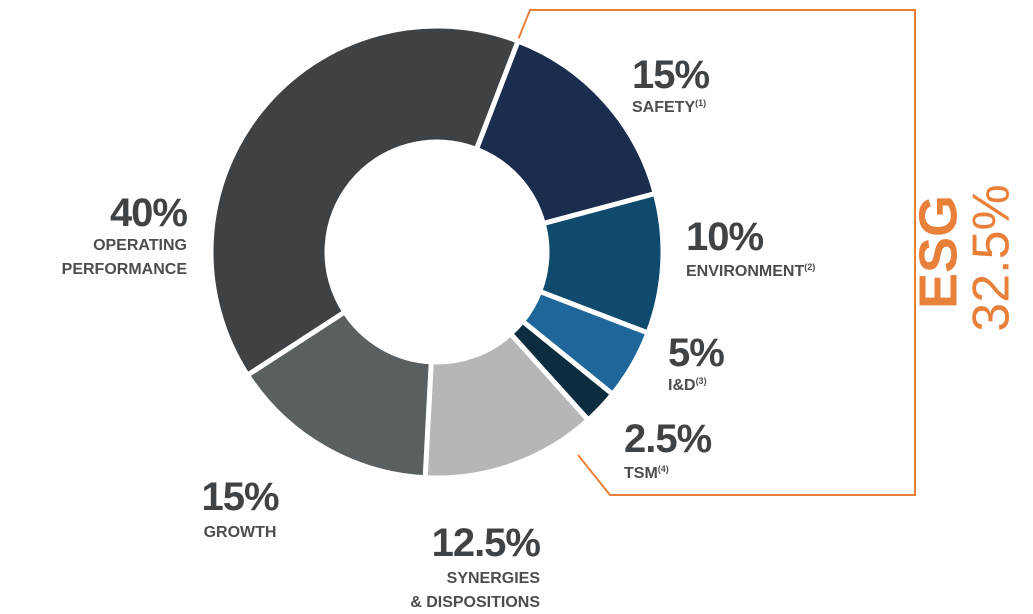 Image resolution: width=1033 pixels, height=614 pixels. I want to click on esg-value: 32.5%, so click(992, 257).